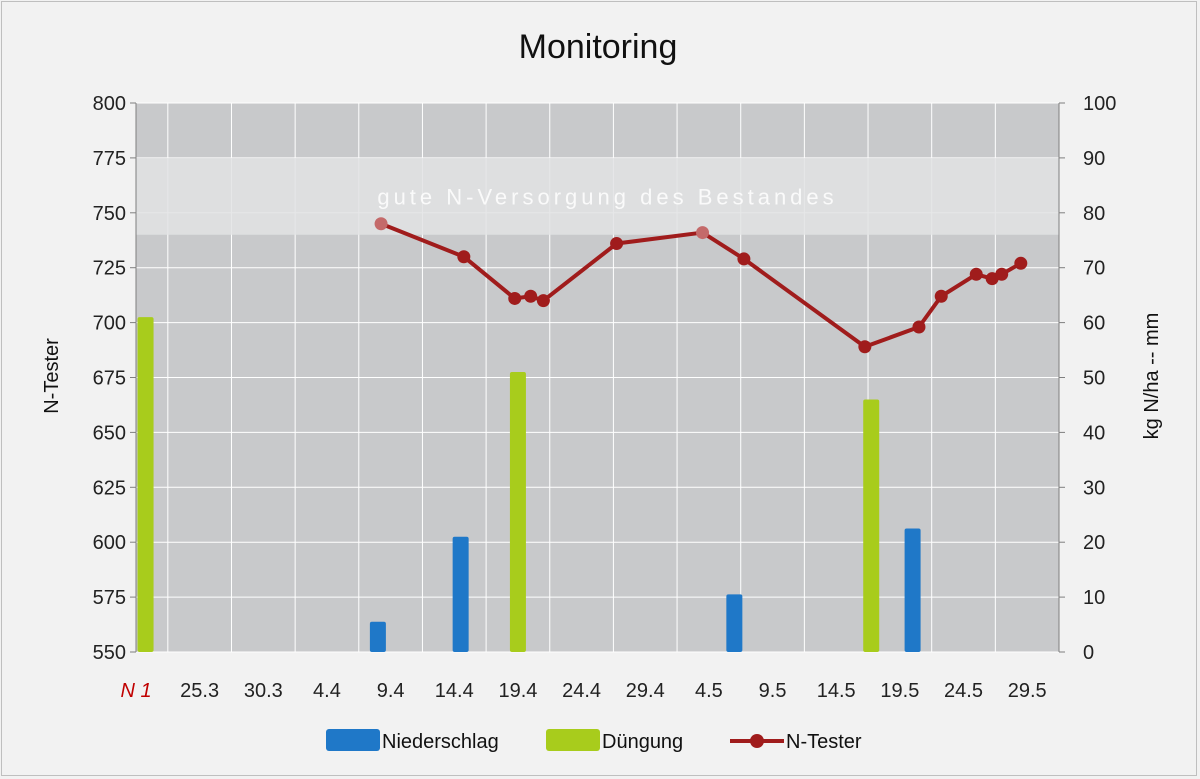  What do you see at coordinates (709, 691) in the screenshot?
I see `x-tick-label: 4.5` at bounding box center [709, 691].